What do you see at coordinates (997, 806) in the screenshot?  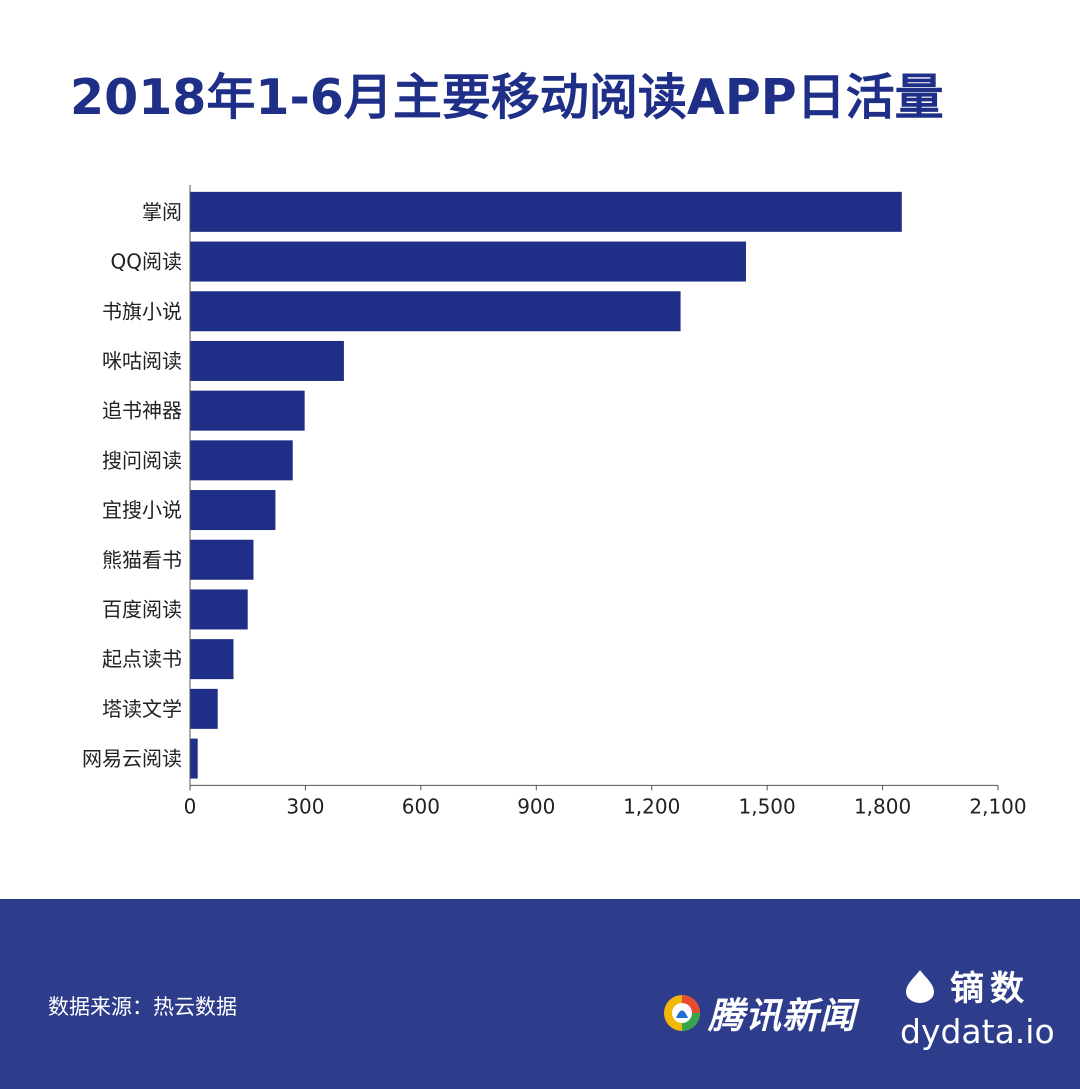 I see `x-tick-label-7: 2,100` at bounding box center [997, 806].